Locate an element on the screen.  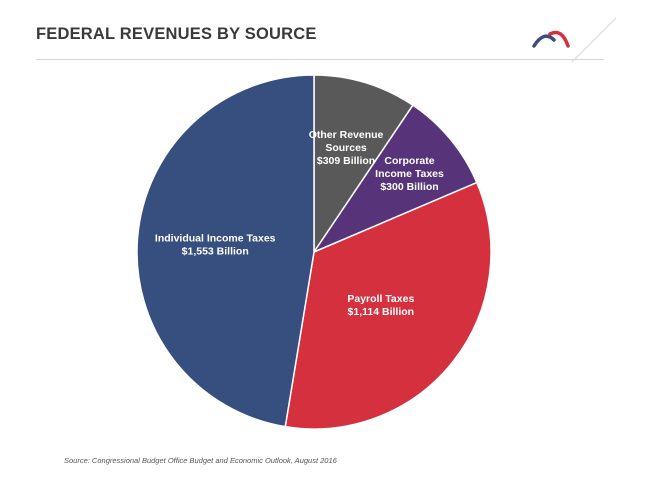
pie-label-line: Income Taxes is located at coordinates (409, 174).